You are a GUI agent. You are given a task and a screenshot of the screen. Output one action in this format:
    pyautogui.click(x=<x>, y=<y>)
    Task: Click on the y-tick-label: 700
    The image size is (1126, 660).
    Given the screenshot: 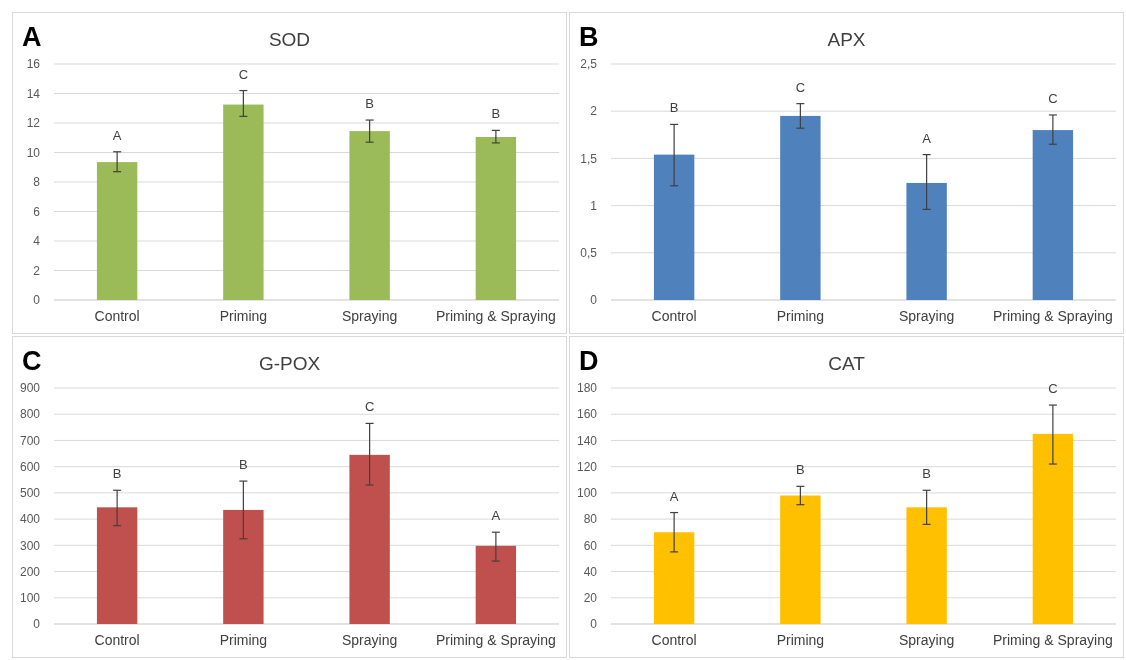 What is the action you would take?
    pyautogui.click(x=30, y=440)
    